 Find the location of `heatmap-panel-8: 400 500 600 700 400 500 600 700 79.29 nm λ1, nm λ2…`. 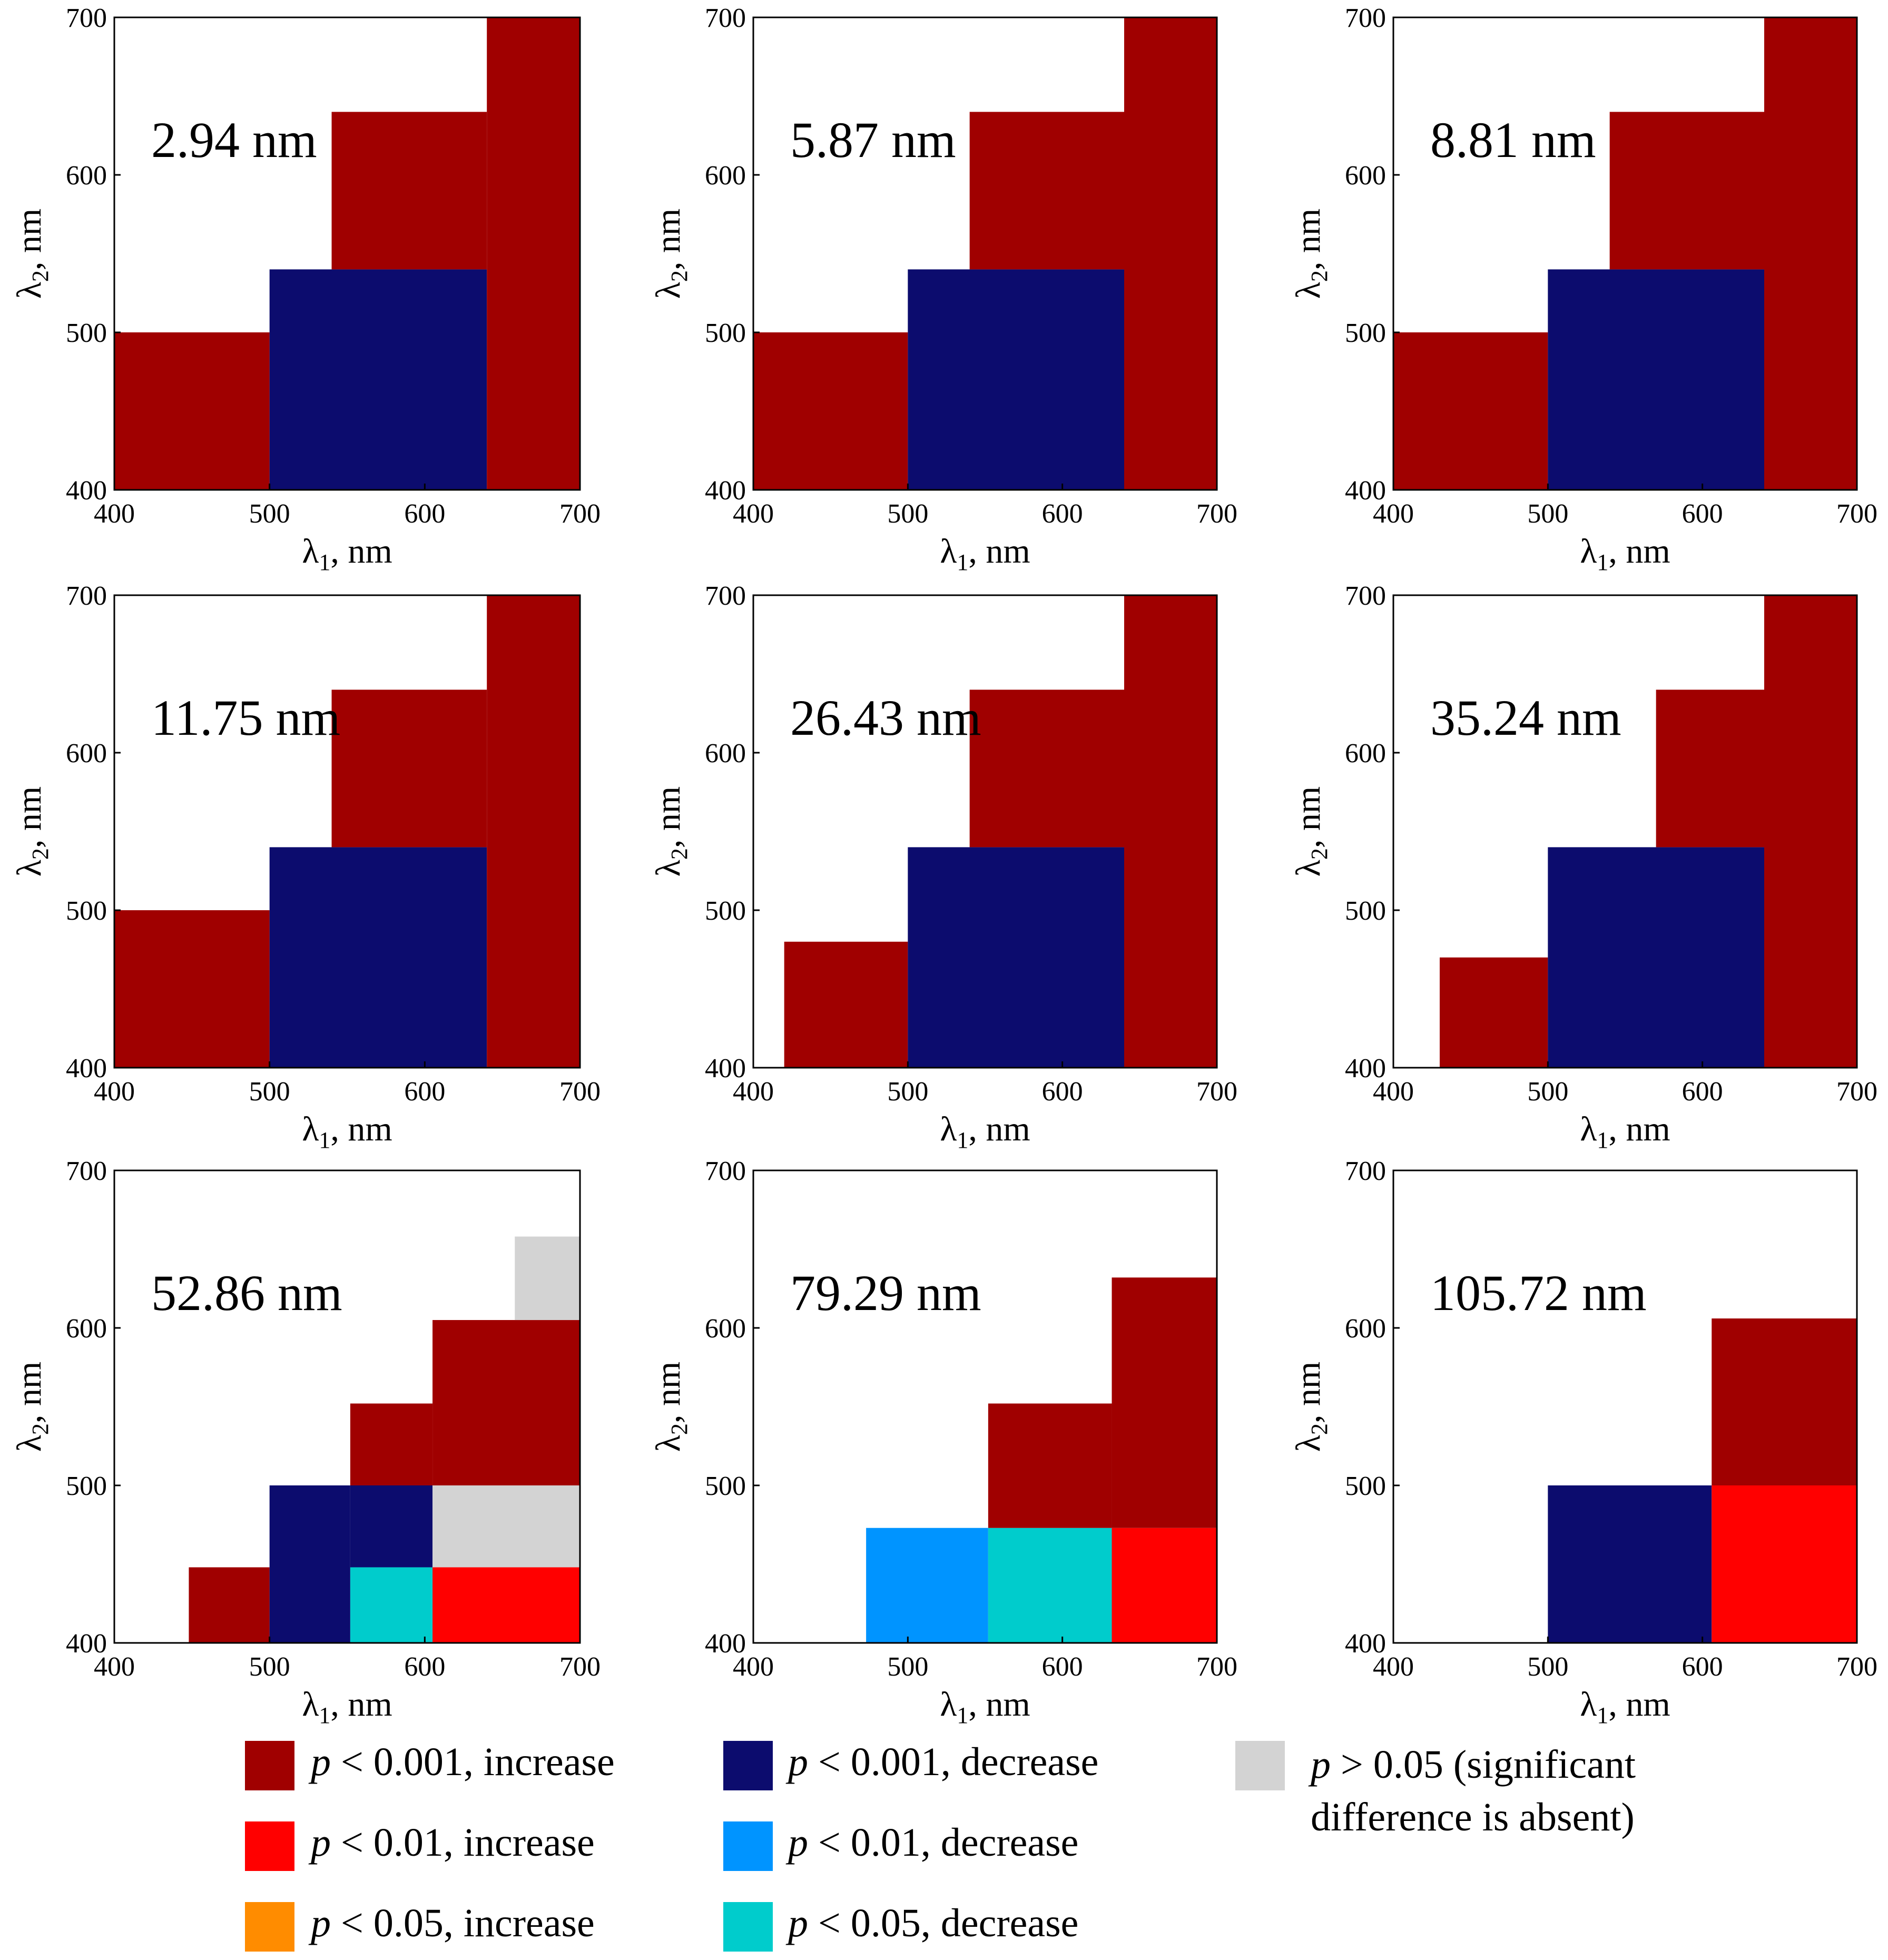

heatmap-panel-8: 400 500 600 700 400 500 600 700 79.29 nm λ1, nm λ2… is located at coordinates (943, 1442).